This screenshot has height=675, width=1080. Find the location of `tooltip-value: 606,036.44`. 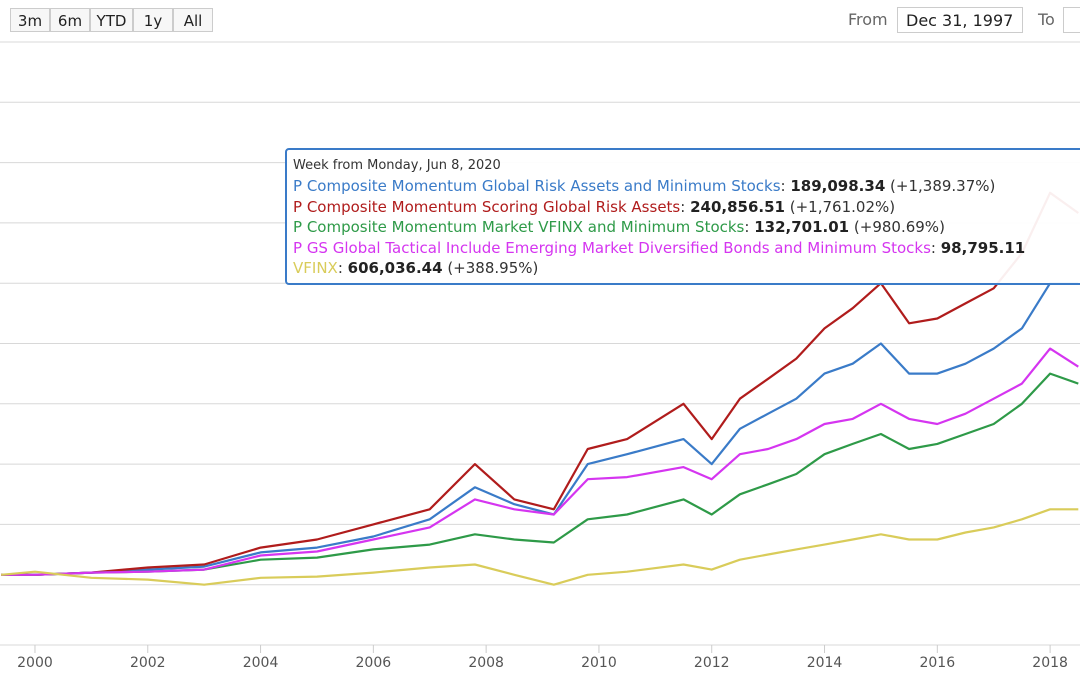

tooltip-value: 606,036.44 is located at coordinates (395, 268).